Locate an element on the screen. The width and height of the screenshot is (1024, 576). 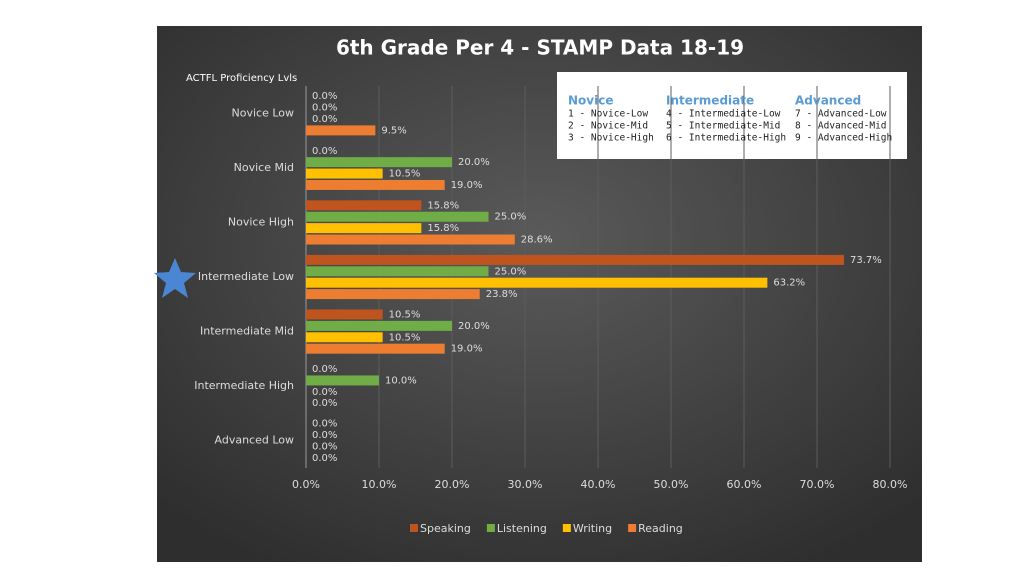
x-tick-label: 50.0% is located at coordinates (671, 484).